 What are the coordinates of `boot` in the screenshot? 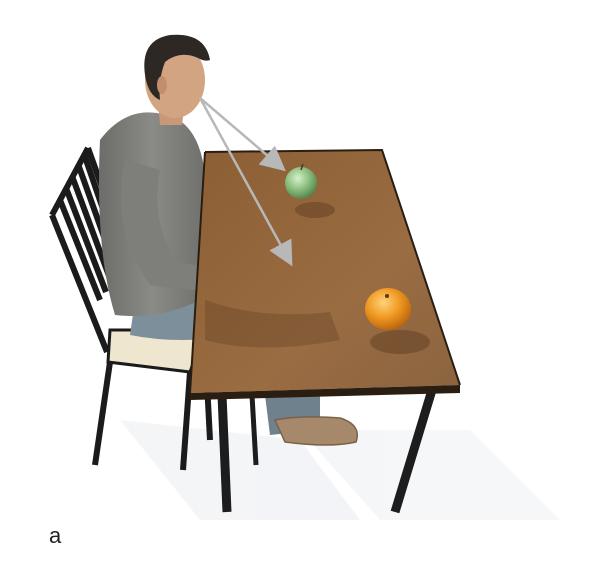 It's located at (315, 431).